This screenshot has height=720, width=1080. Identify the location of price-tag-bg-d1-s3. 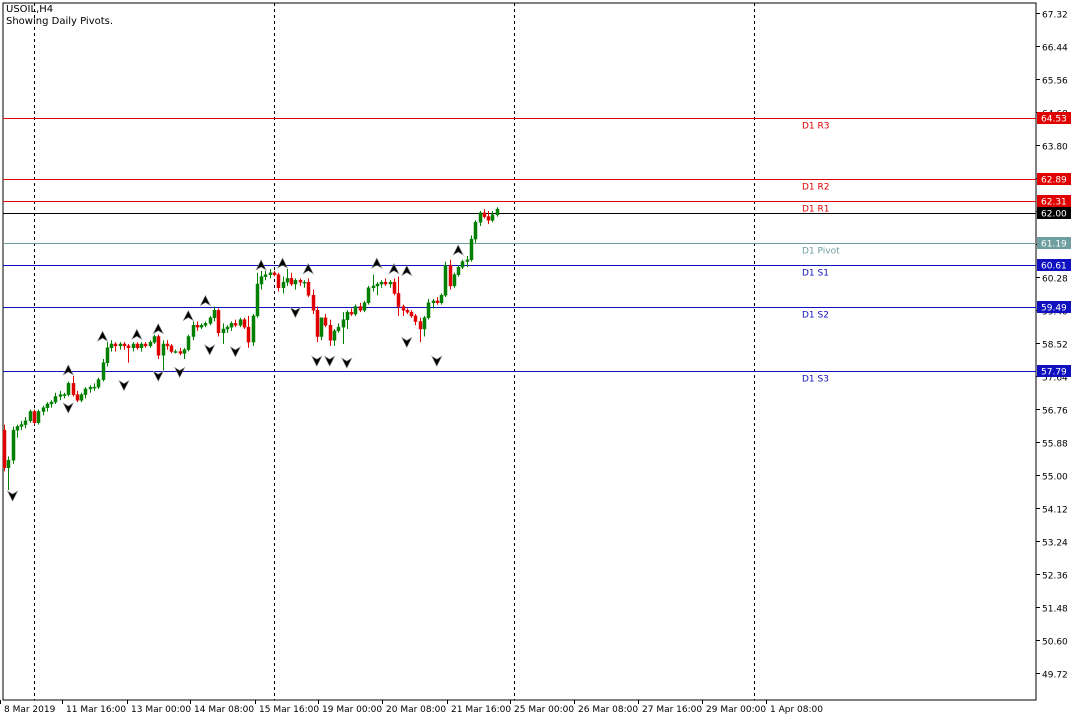
(1054, 371).